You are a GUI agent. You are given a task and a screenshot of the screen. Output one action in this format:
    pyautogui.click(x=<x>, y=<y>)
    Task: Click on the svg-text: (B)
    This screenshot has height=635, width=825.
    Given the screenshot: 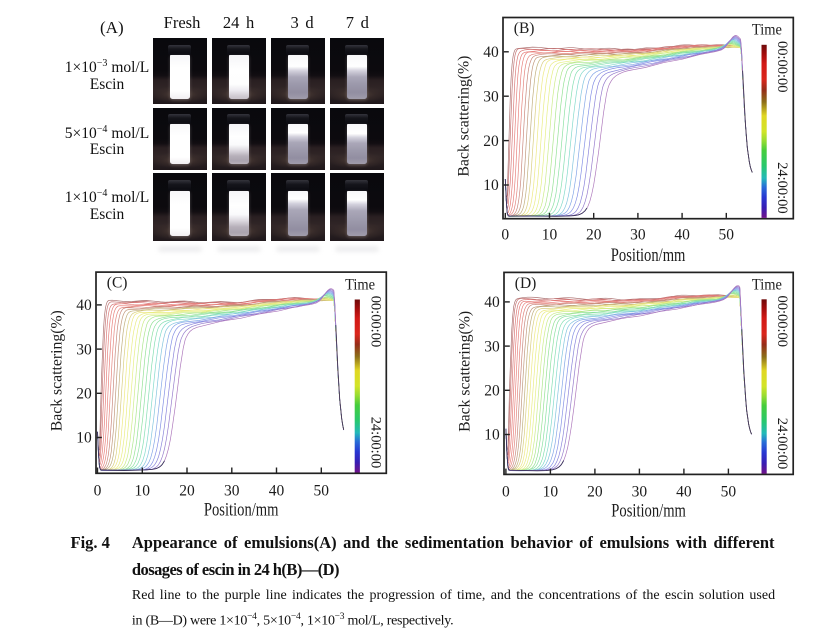 What is the action you would take?
    pyautogui.click(x=524, y=28)
    